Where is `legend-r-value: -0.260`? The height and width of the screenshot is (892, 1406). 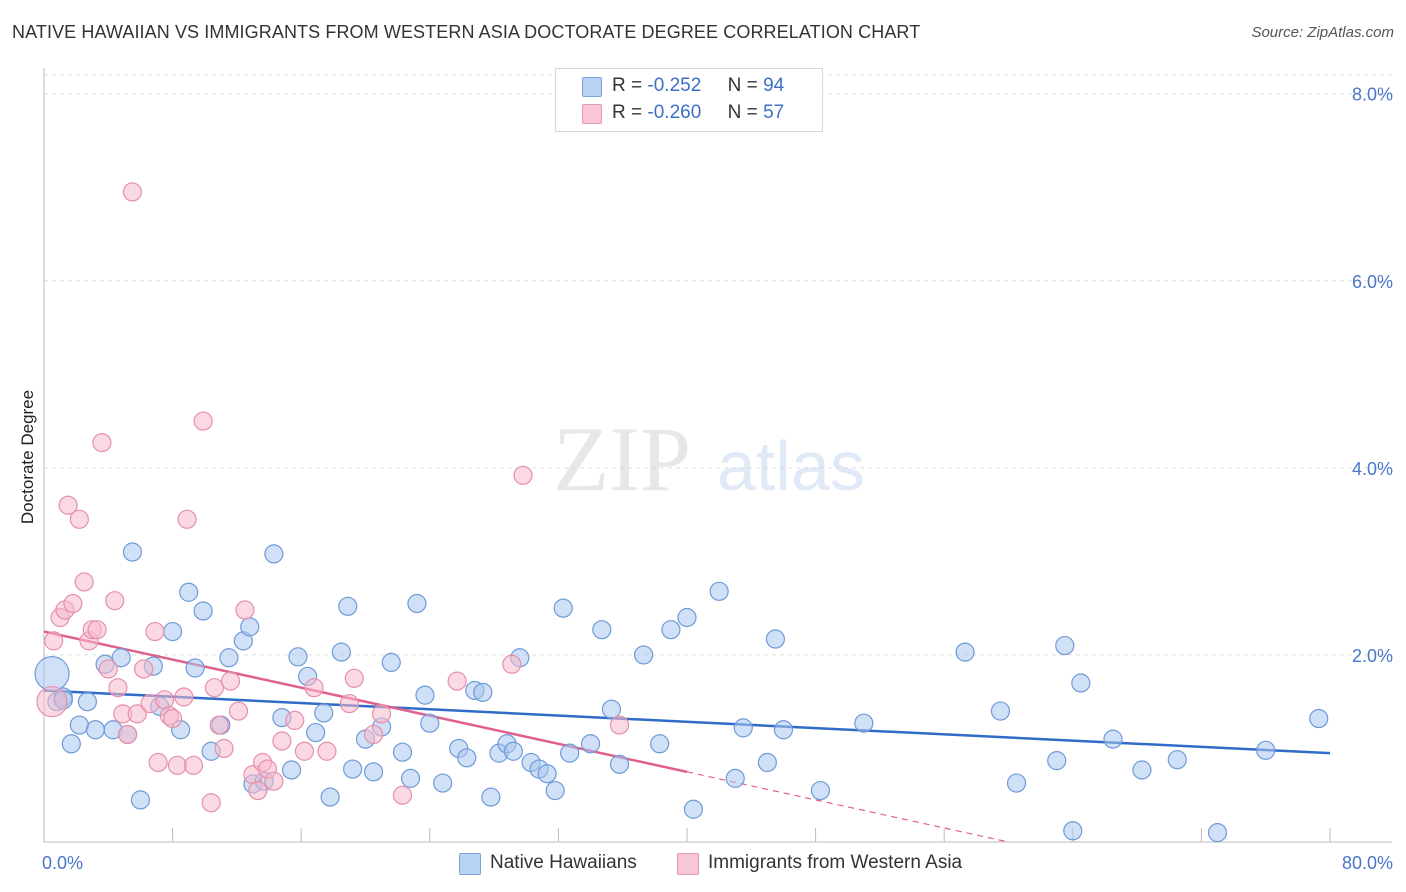 legend-r-value: -0.260 is located at coordinates (674, 112).